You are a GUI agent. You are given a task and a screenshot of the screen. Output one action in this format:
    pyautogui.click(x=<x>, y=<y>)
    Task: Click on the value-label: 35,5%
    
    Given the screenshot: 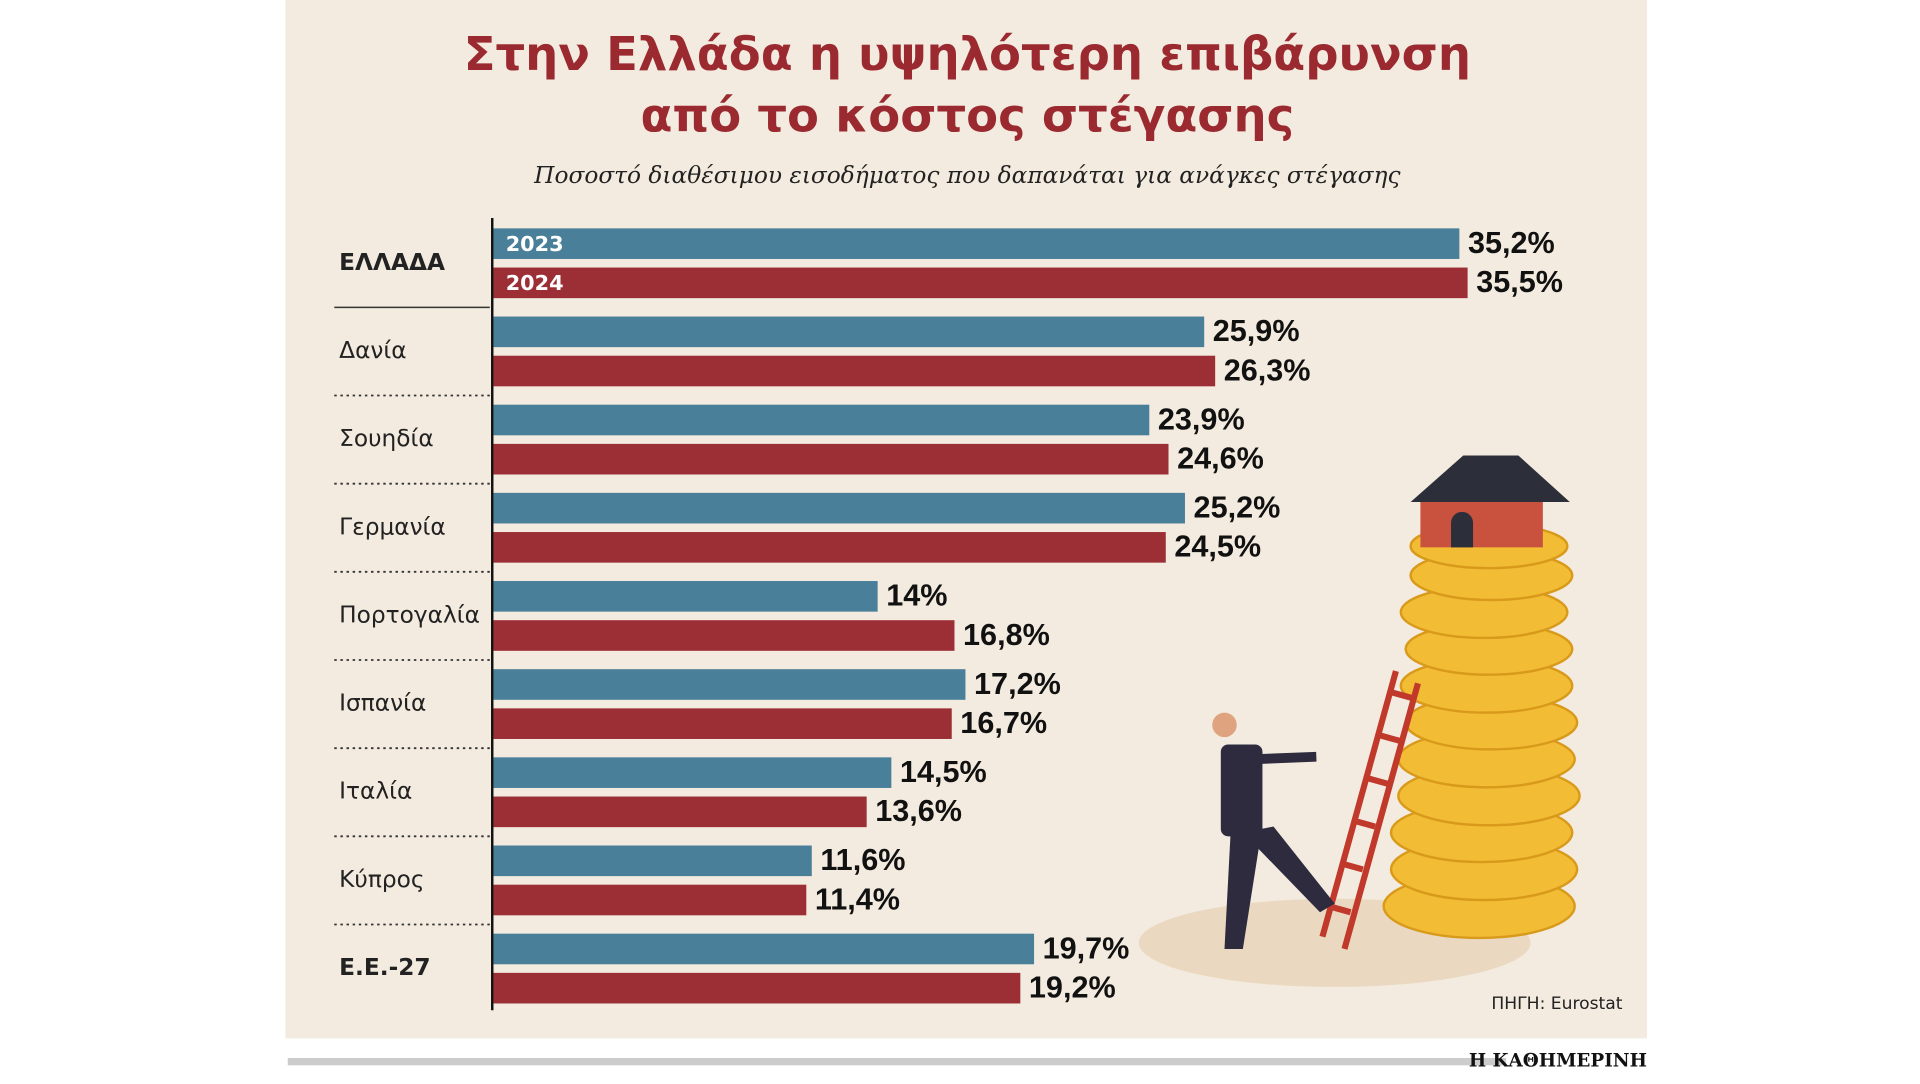 What is the action you would take?
    pyautogui.click(x=1519, y=282)
    